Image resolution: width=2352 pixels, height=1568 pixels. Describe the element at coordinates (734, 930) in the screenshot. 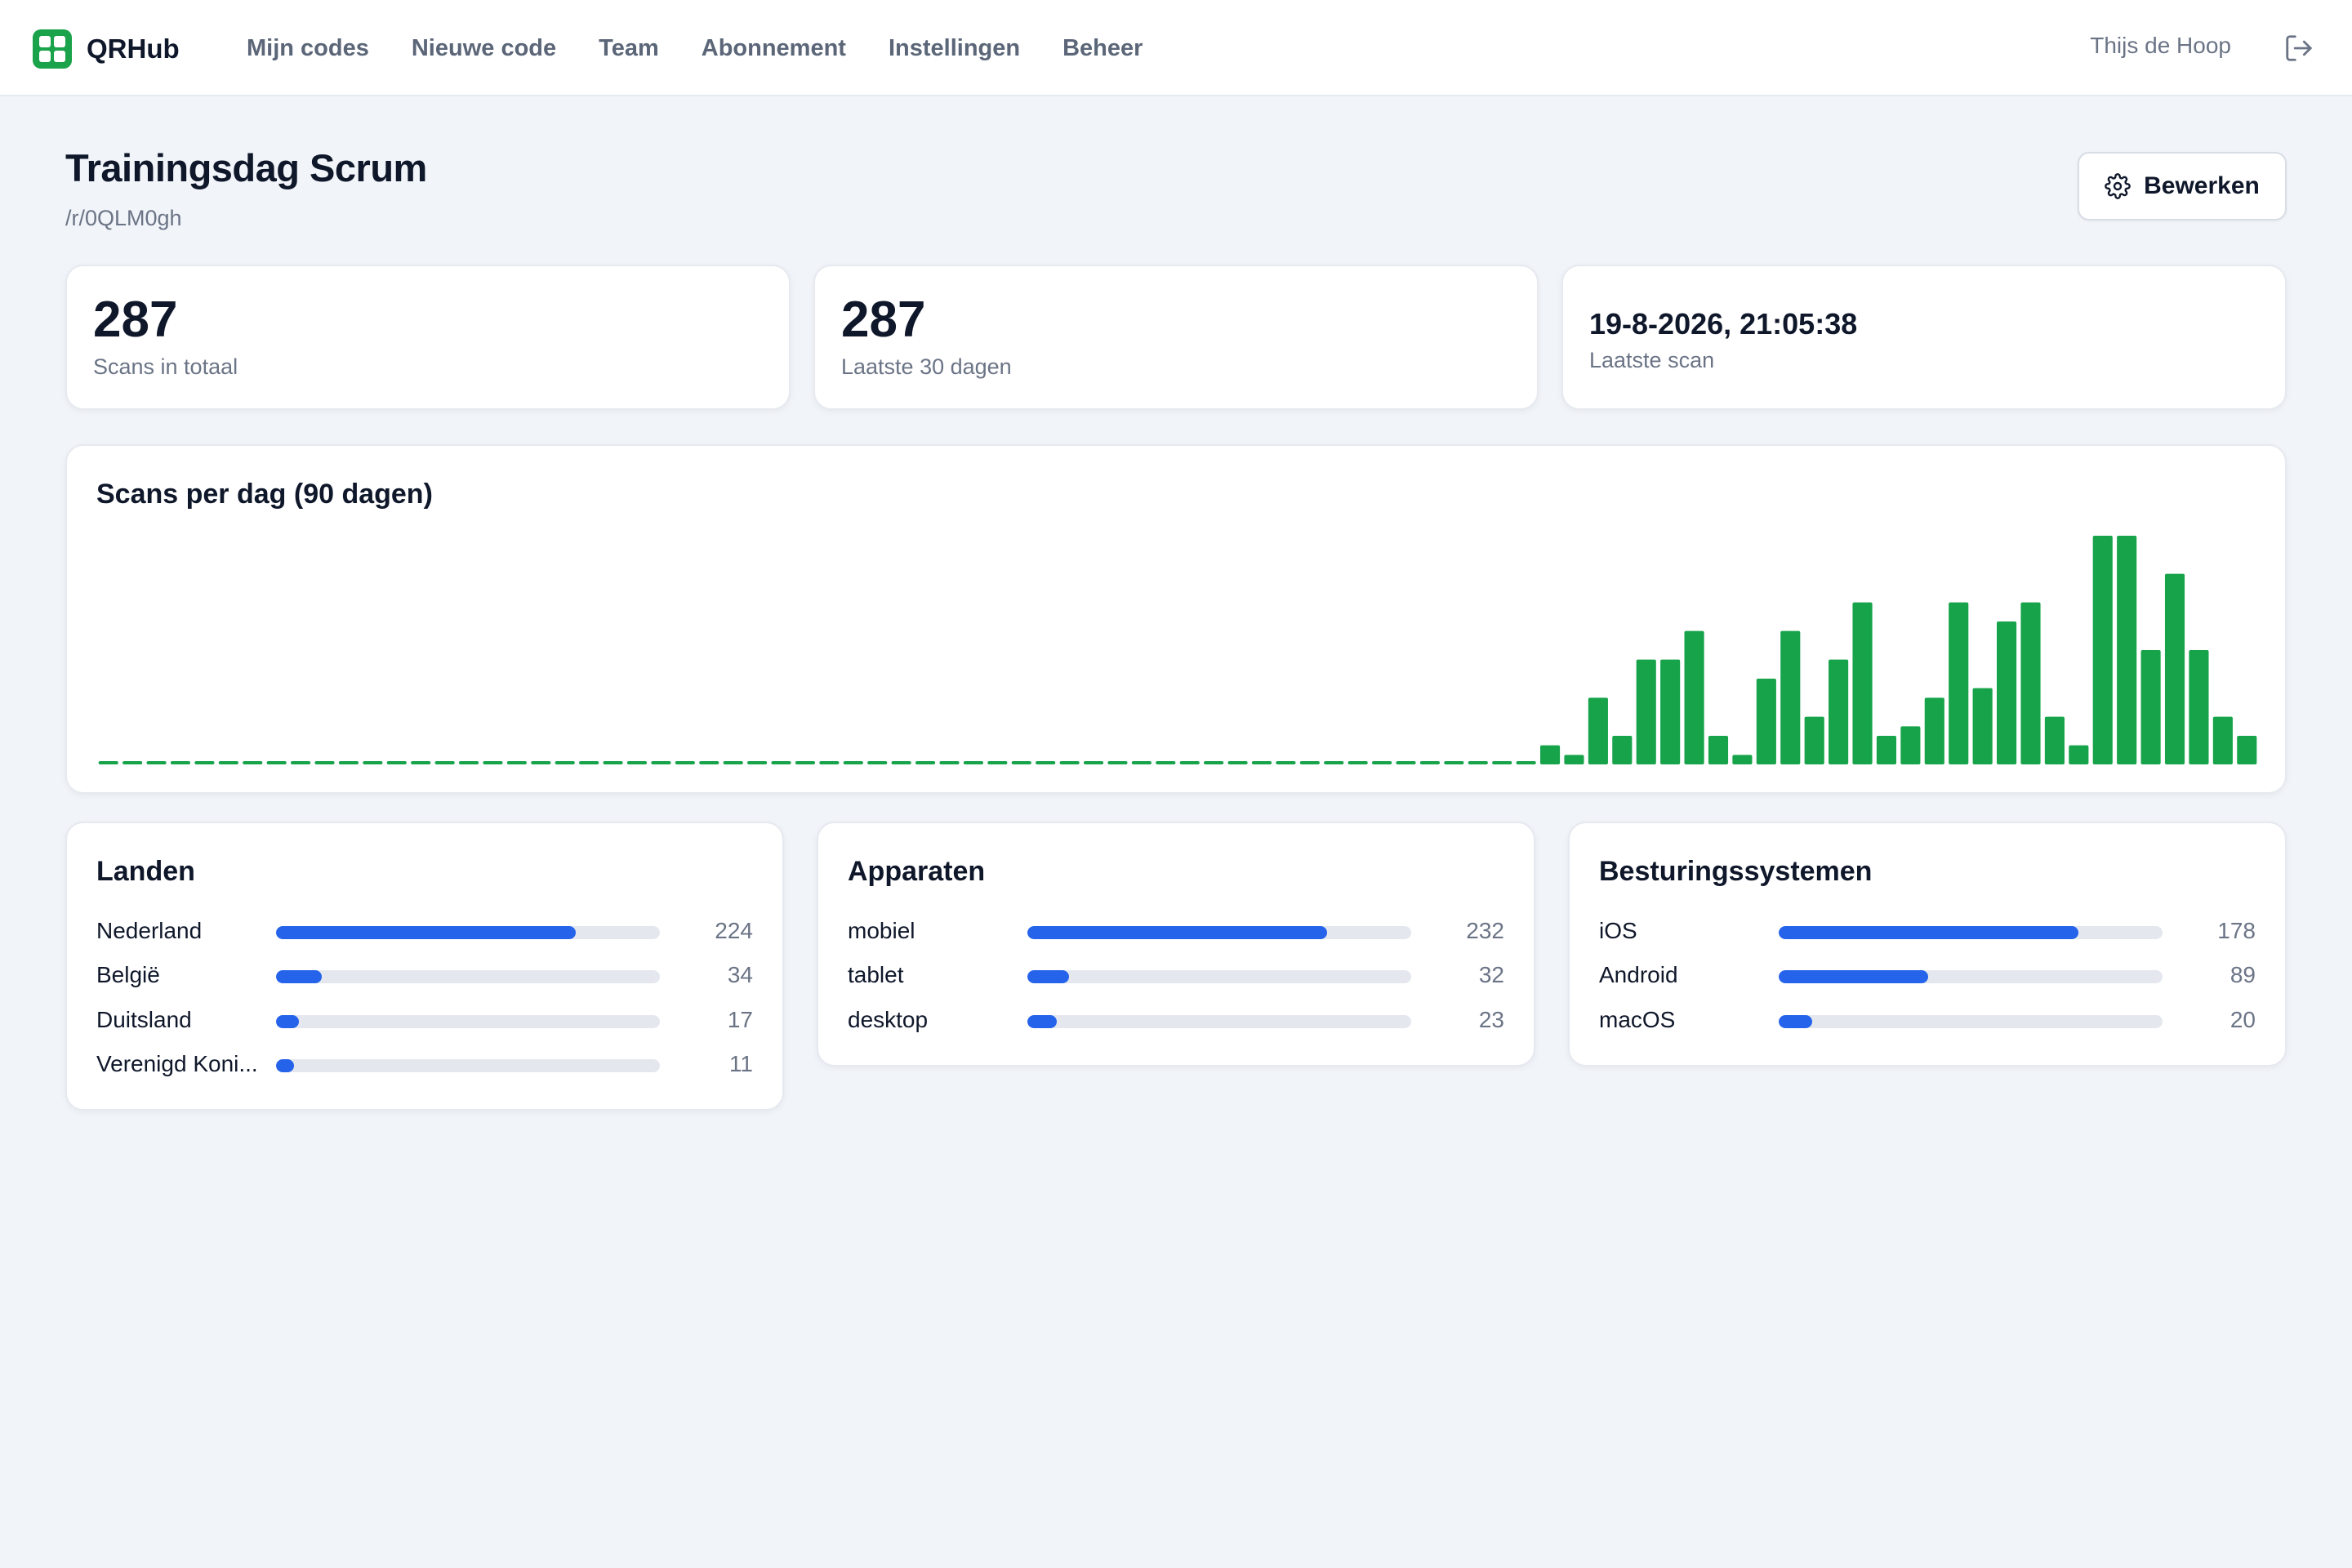

I see `row-value: 224` at that location.